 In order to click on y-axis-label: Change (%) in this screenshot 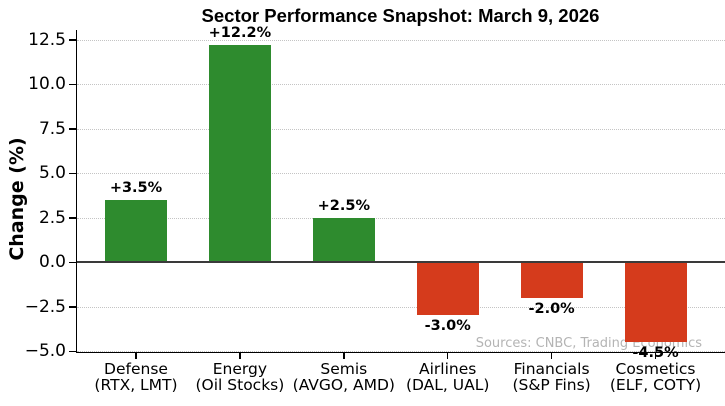, I will do `click(17, 199)`.